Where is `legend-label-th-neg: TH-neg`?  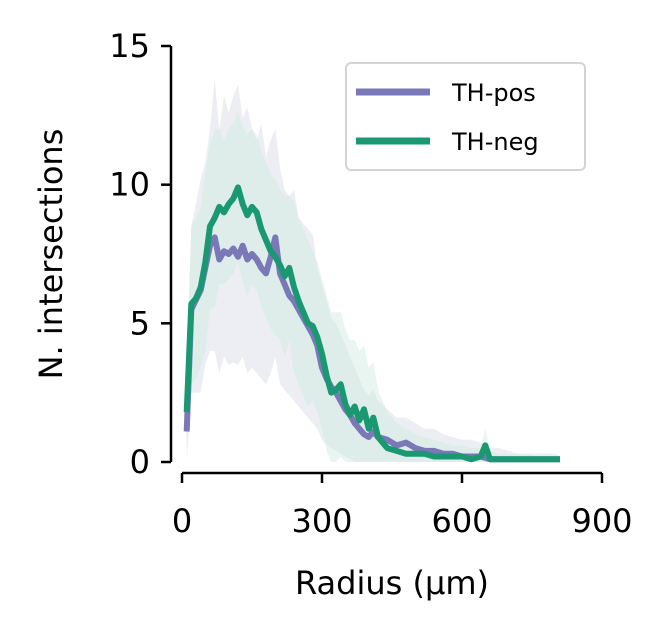 legend-label-th-neg: TH-neg is located at coordinates (495, 142).